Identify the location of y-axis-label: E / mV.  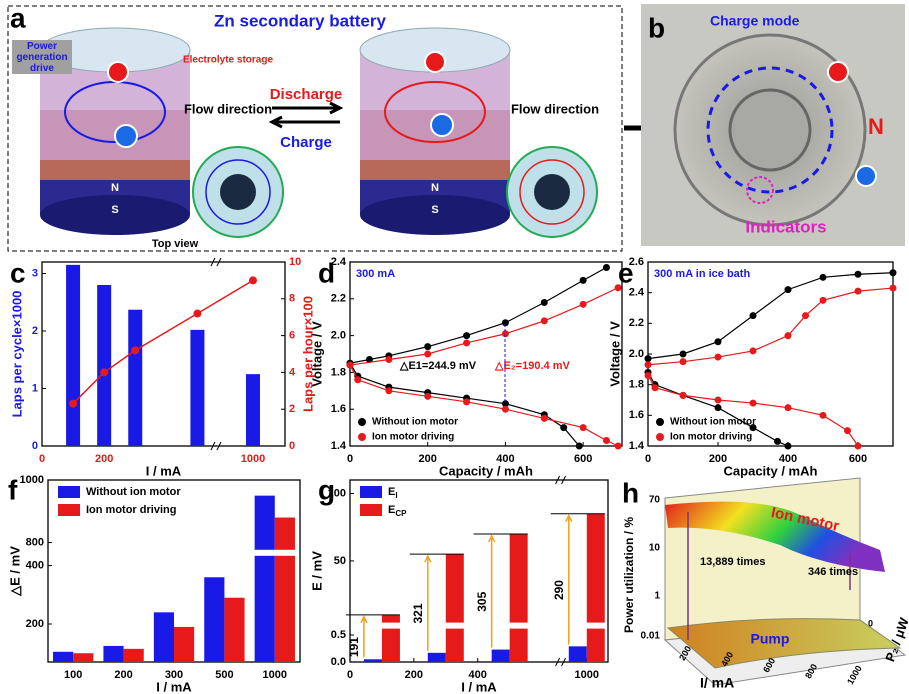
(316, 571).